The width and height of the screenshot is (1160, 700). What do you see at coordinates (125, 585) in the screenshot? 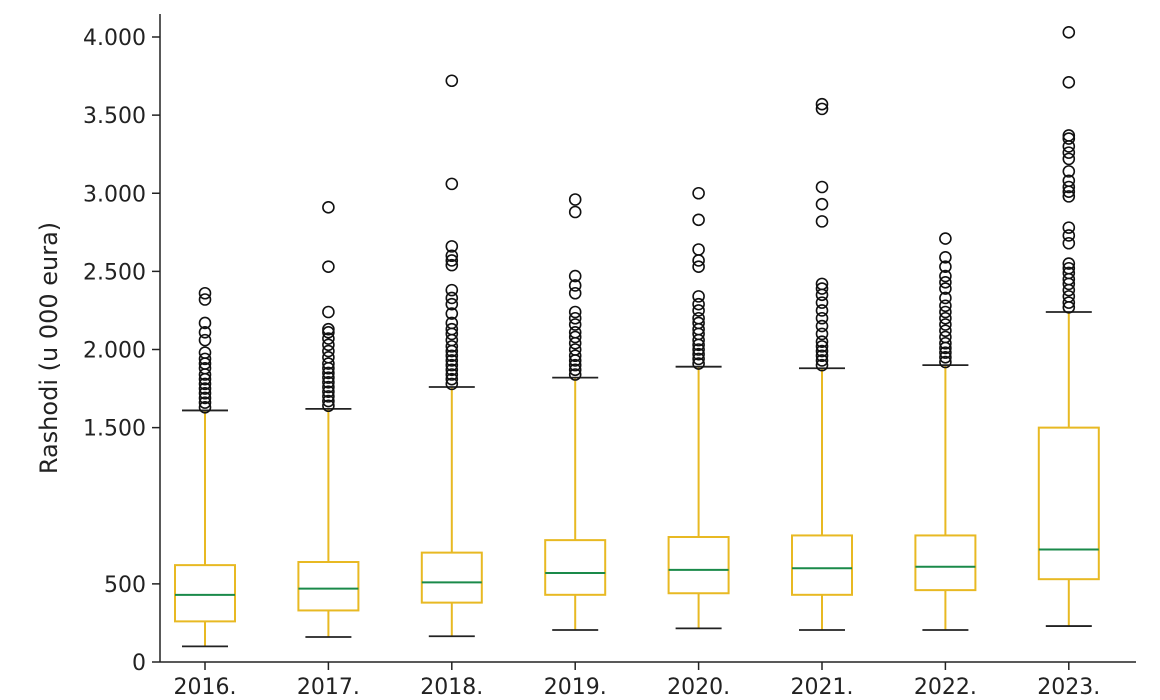
I see `y-tick-label: 500` at bounding box center [125, 585].